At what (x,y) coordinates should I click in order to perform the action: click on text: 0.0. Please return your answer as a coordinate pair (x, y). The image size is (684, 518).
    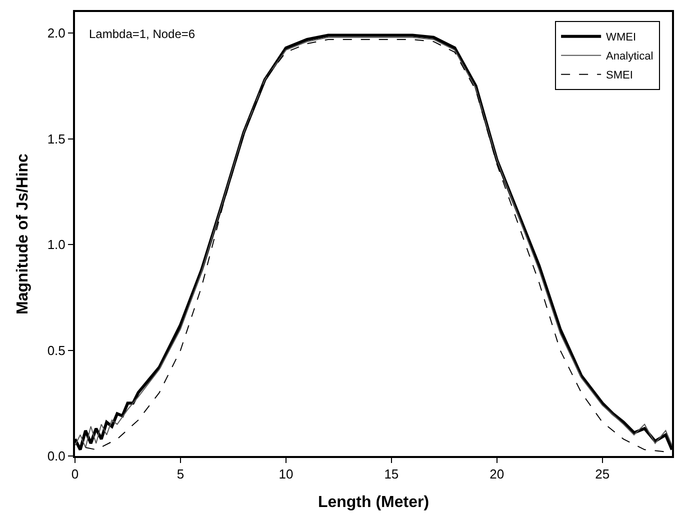
    Looking at the image, I should click on (56, 456).